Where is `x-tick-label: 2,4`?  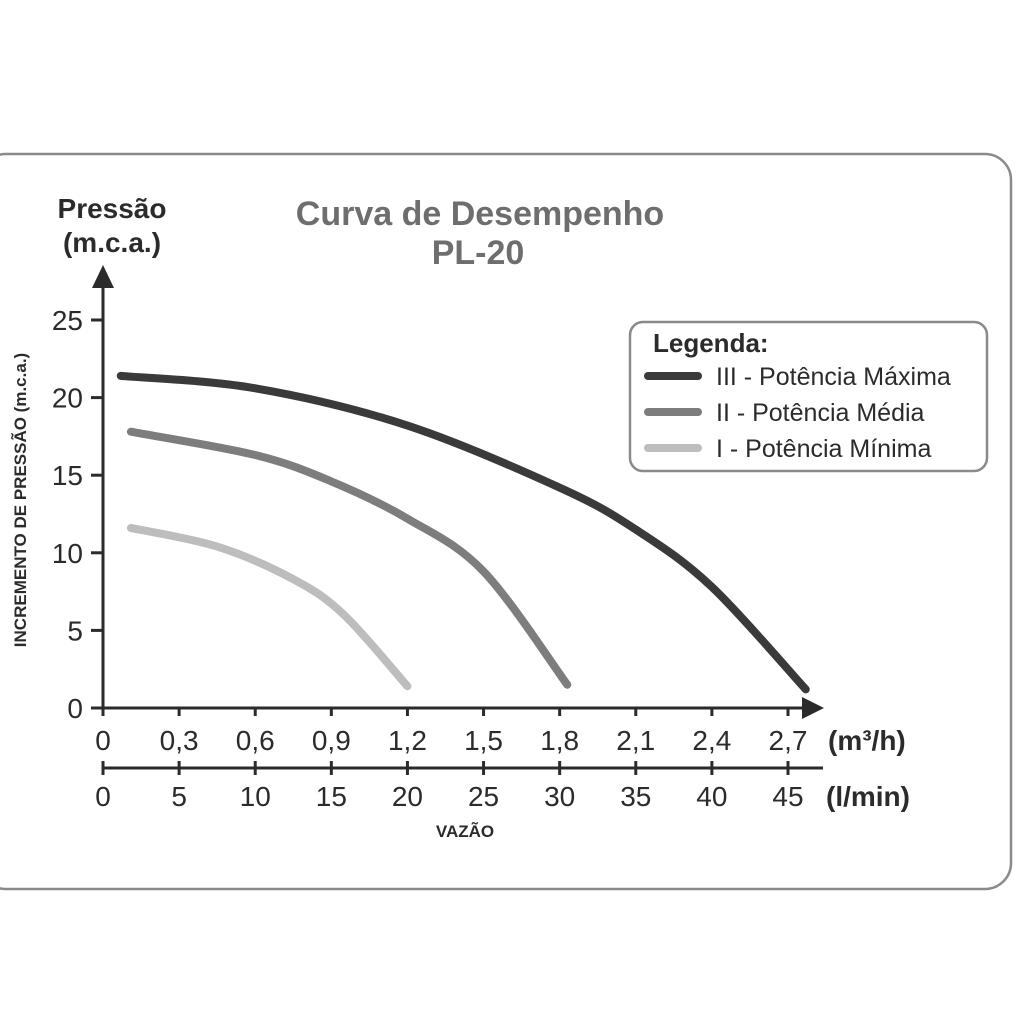 x-tick-label: 2,4 is located at coordinates (711, 740).